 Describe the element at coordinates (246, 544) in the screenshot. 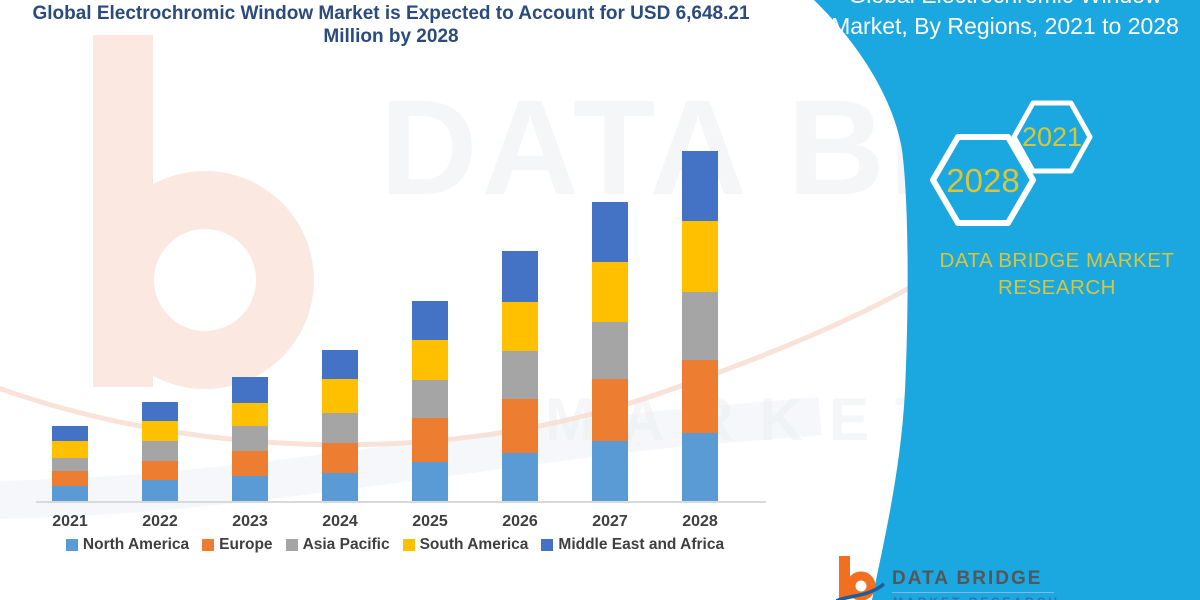

I see `legend-label: Europe` at that location.